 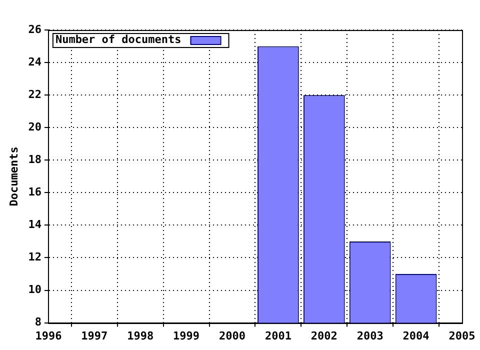 What do you see at coordinates (13, 176) in the screenshot?
I see `y-axis-title: Documents` at bounding box center [13, 176].